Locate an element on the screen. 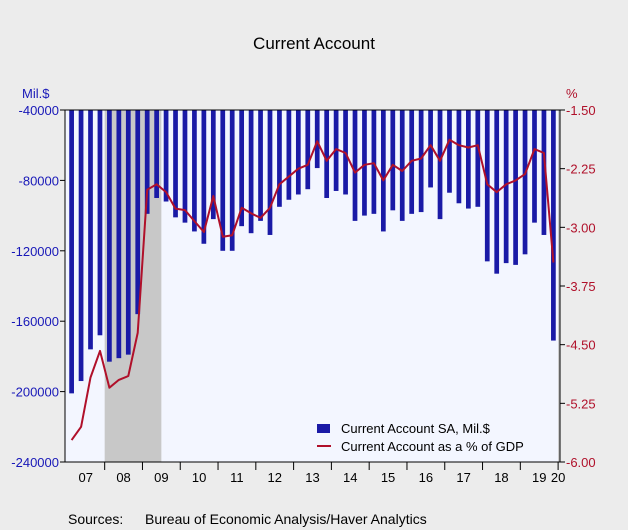 This screenshot has height=530, width=628. legend-bar-label: Current Account SA, Mil.$ is located at coordinates (416, 428).